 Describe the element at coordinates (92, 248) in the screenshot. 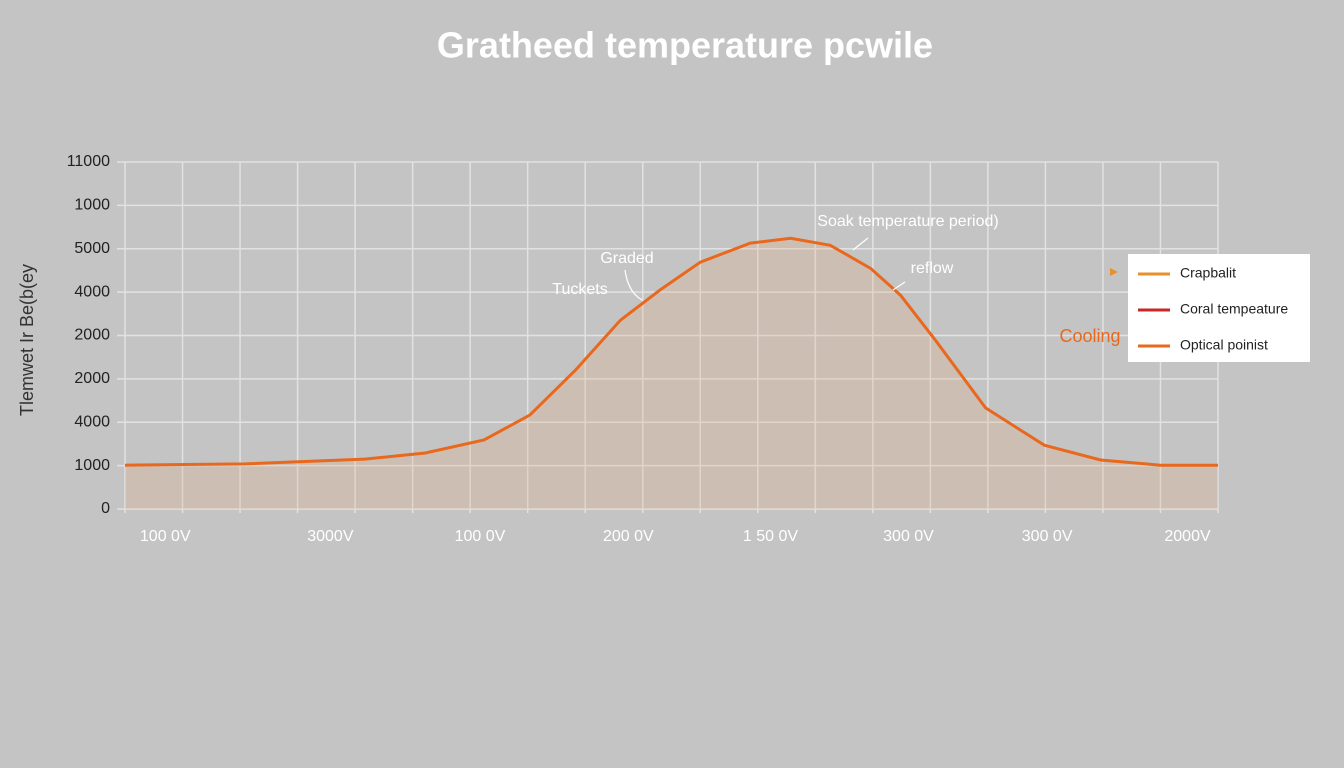

I see `y-tick-label: 5000` at that location.